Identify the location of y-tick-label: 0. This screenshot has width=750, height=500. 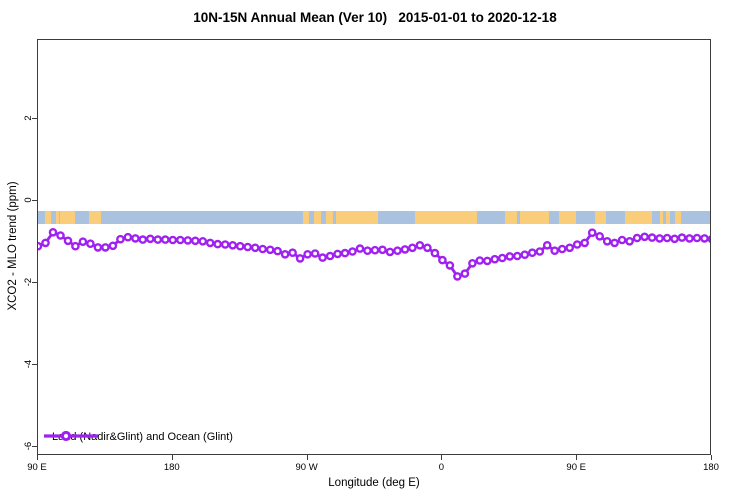
(28, 200).